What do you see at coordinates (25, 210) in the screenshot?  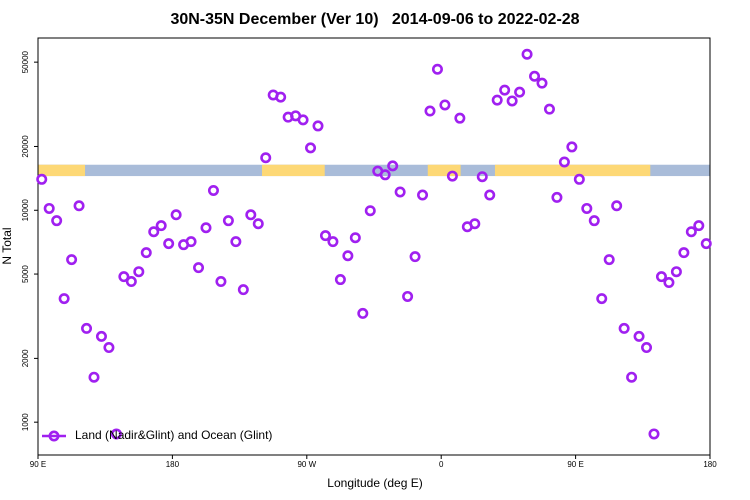 I see `y-tick-label: 10000` at bounding box center [25, 210].